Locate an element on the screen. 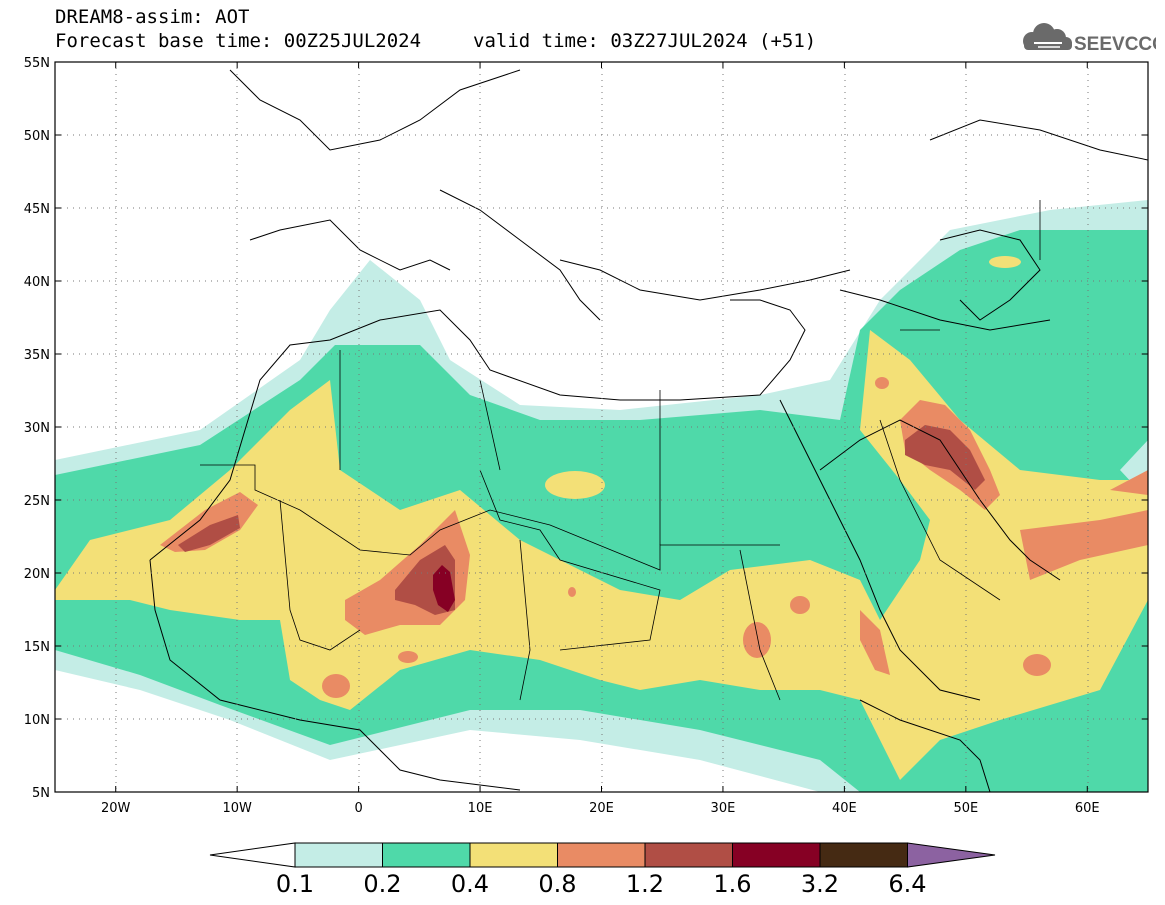 The height and width of the screenshot is (905, 1165). colorbar: 0.1 0.2 0.4 0.8 1.2 1.6 3.2 6.4 is located at coordinates (602, 870).